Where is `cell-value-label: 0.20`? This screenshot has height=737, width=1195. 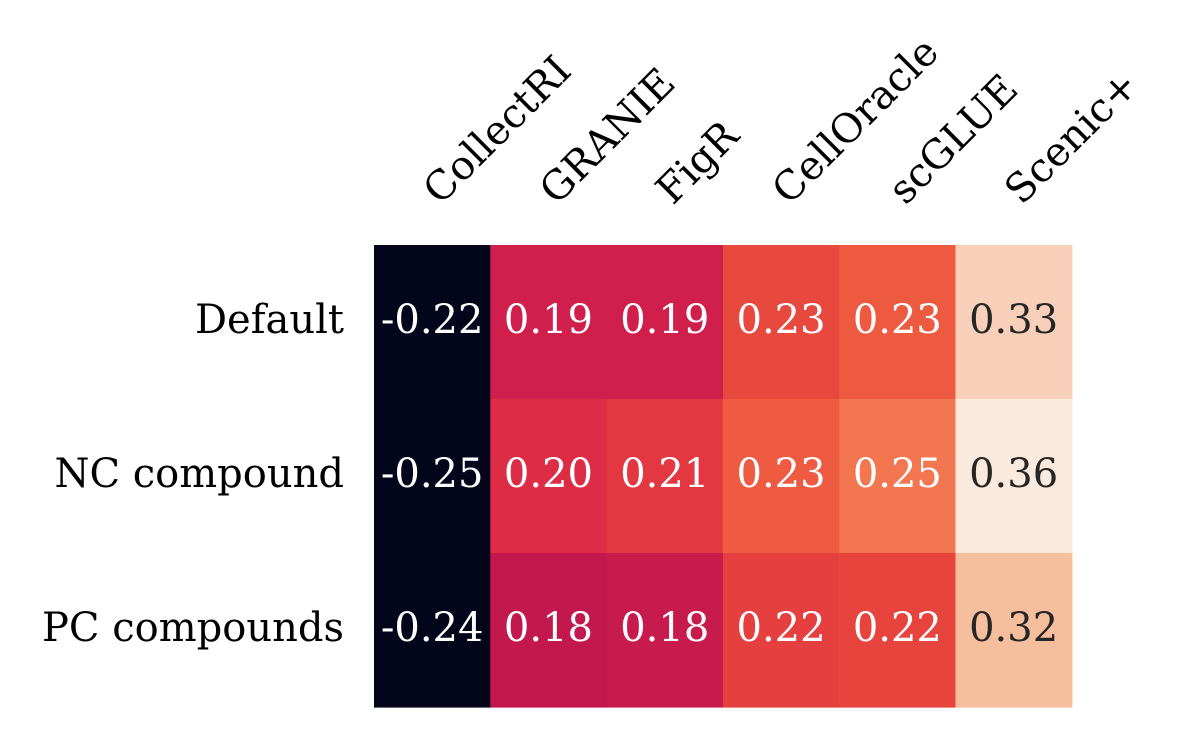
cell-value-label: 0.20 is located at coordinates (548, 474).